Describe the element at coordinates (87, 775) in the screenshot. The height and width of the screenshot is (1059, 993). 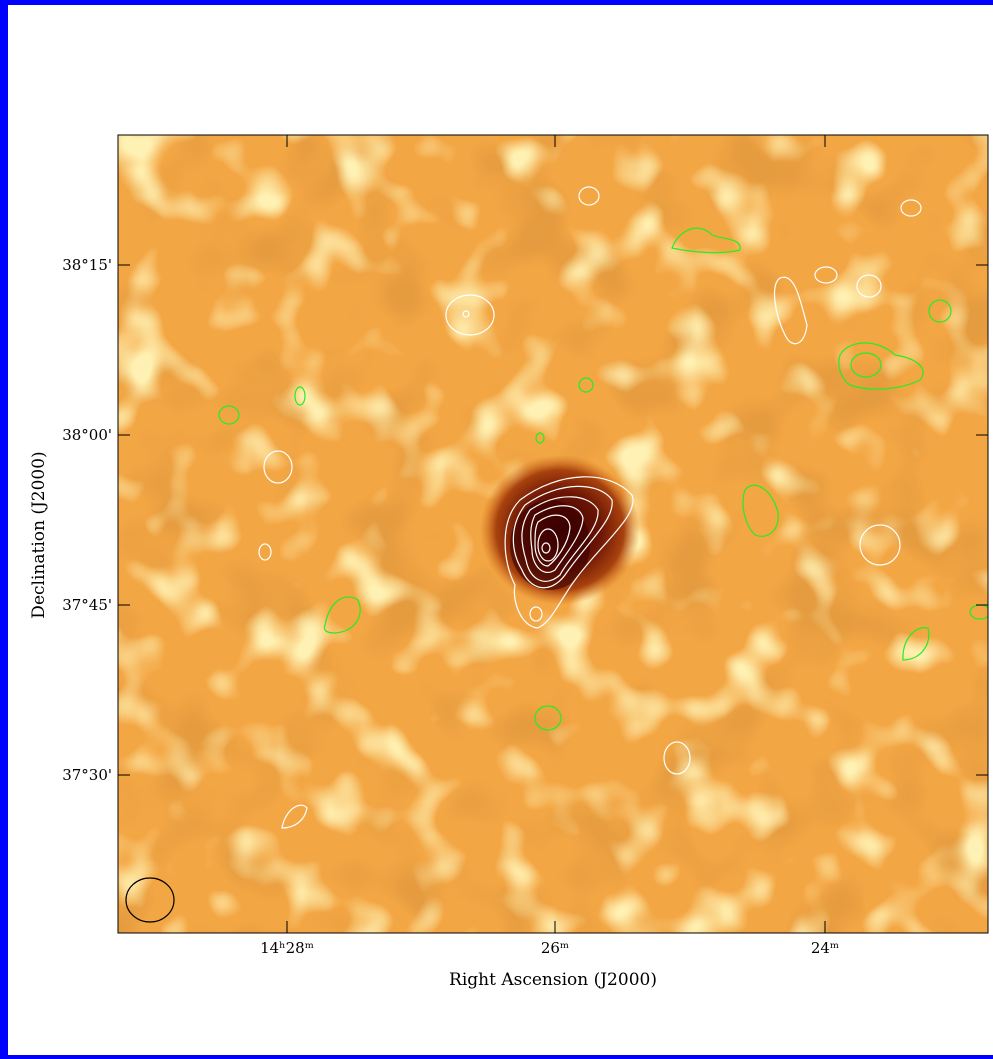
I see `y-tick-label: 37°30'` at that location.